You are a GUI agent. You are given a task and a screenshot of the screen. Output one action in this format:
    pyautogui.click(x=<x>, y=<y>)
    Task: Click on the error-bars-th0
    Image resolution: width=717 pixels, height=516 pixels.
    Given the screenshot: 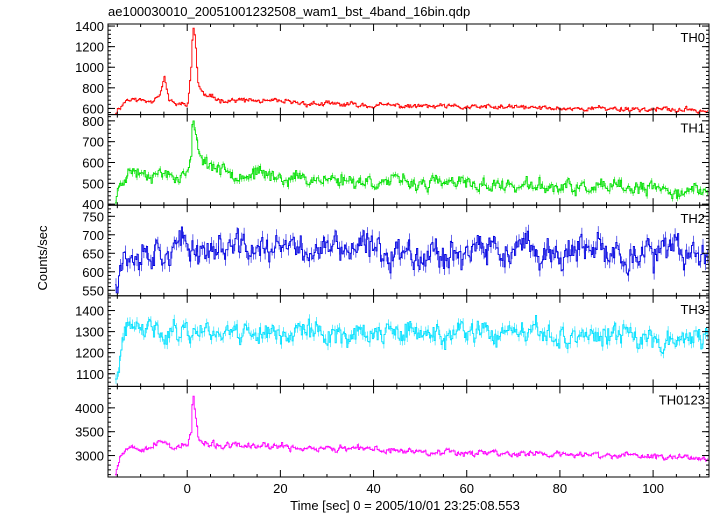 What is the action you would take?
    pyautogui.click(x=411, y=74)
    